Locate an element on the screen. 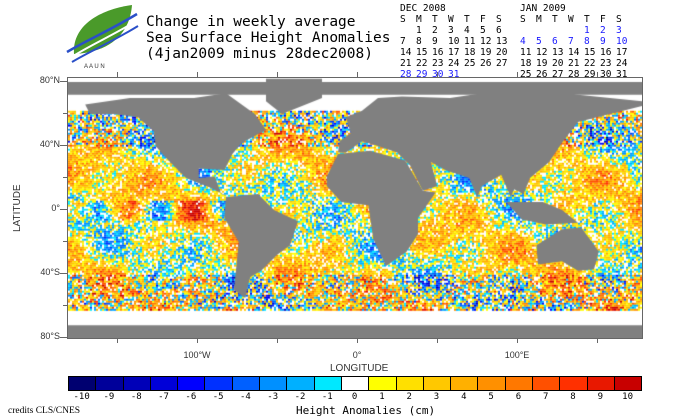 Image resolution: width=700 pixels, height=419 pixels. colorbar-tick-label: 9 is located at coordinates (600, 397).